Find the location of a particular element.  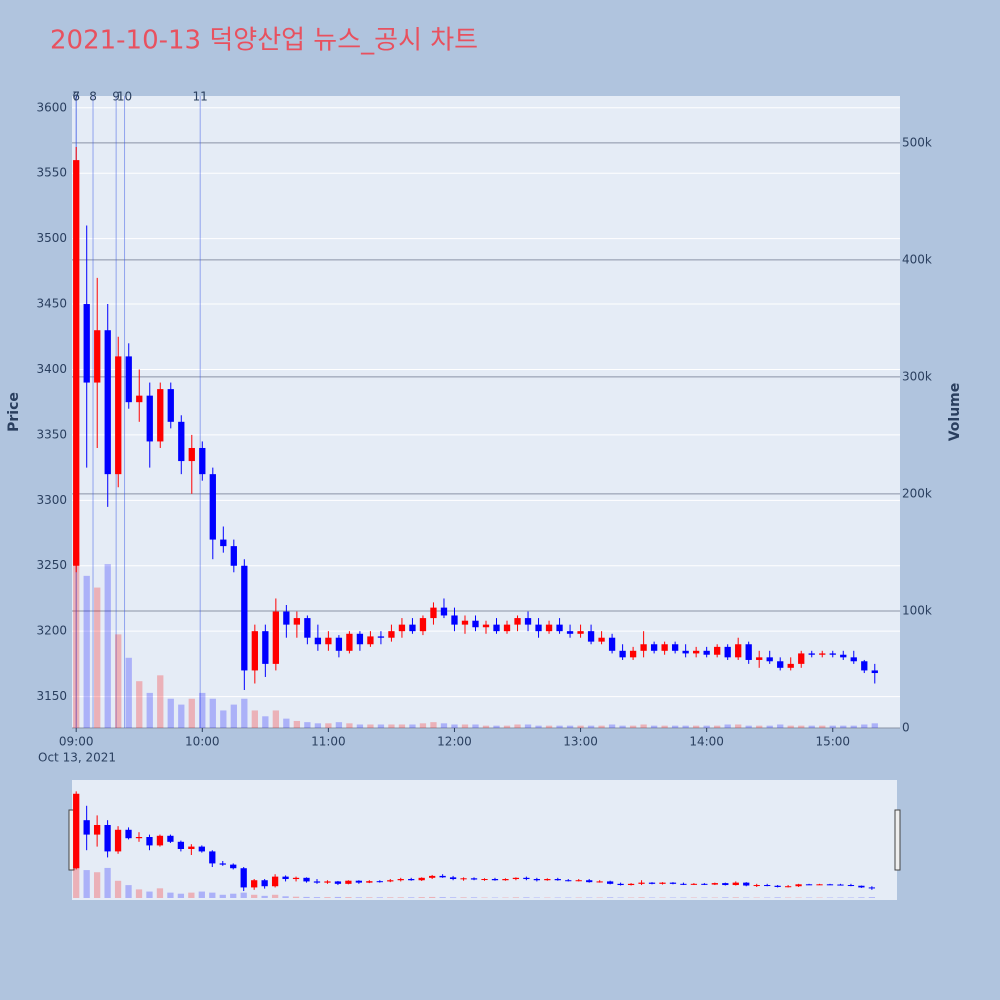

y2-tick-label: 200k is located at coordinates (917, 493).